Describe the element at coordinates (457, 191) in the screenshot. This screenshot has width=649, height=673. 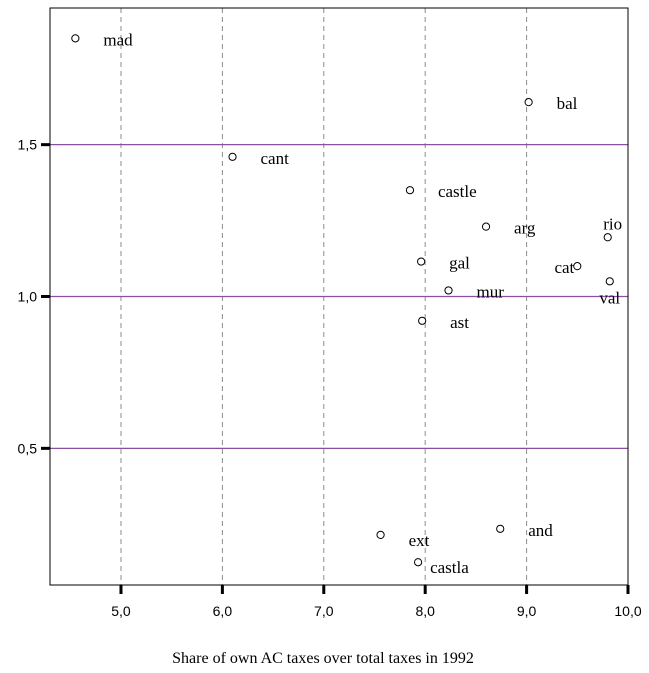
I see `point-label: castle` at that location.